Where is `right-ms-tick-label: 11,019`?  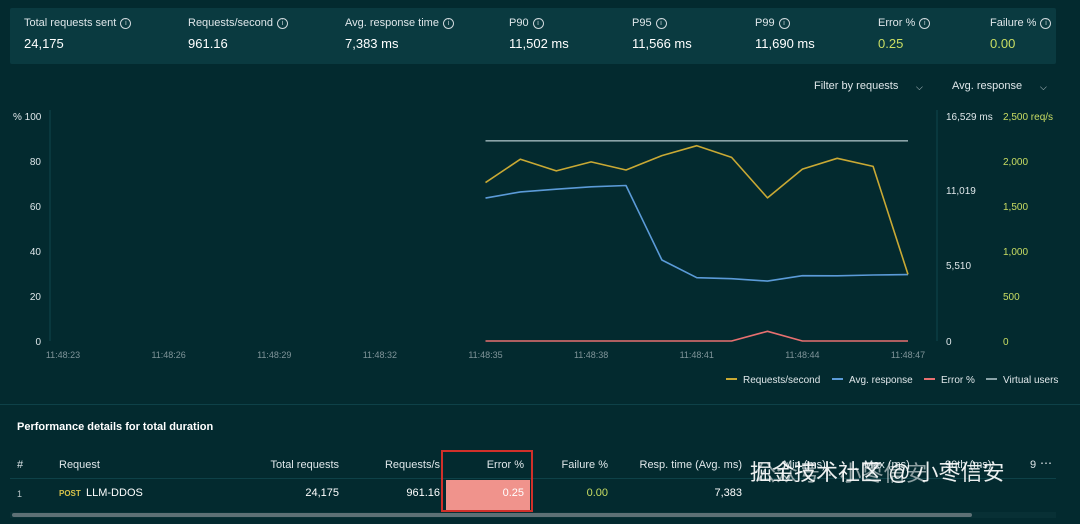 right-ms-tick-label: 11,019 is located at coordinates (961, 191).